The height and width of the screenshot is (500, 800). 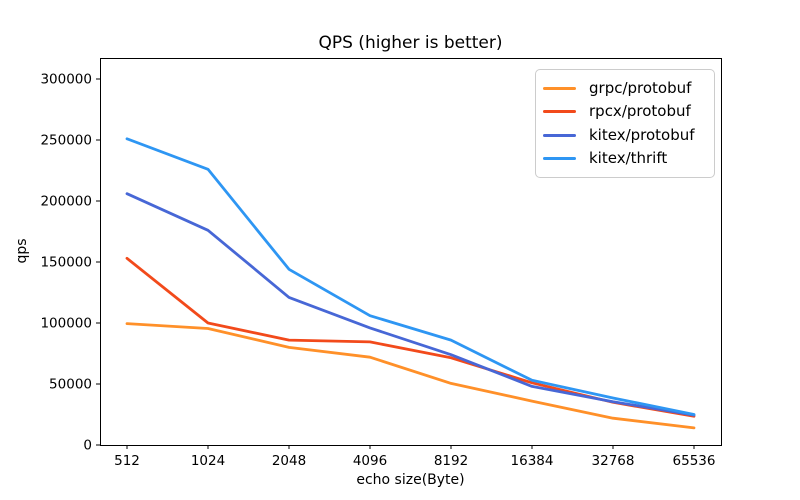 I want to click on chart-title: QPS (higher is better), so click(x=410, y=43).